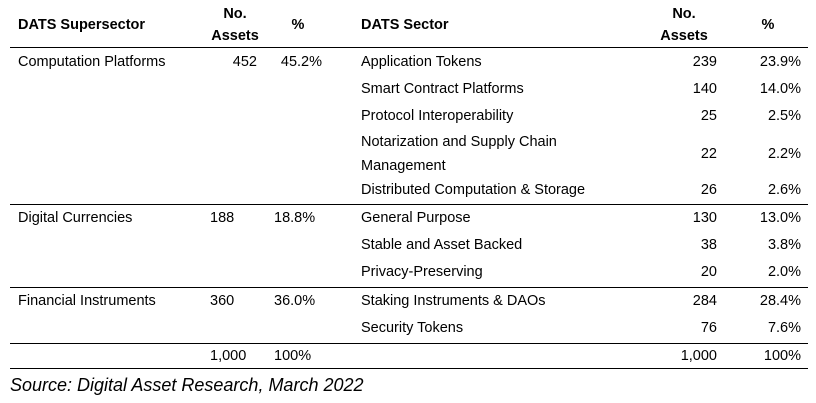 The width and height of the screenshot is (816, 403). Describe the element at coordinates (442, 89) in the screenshot. I see `sector-name: Smart Contract Platforms` at that location.